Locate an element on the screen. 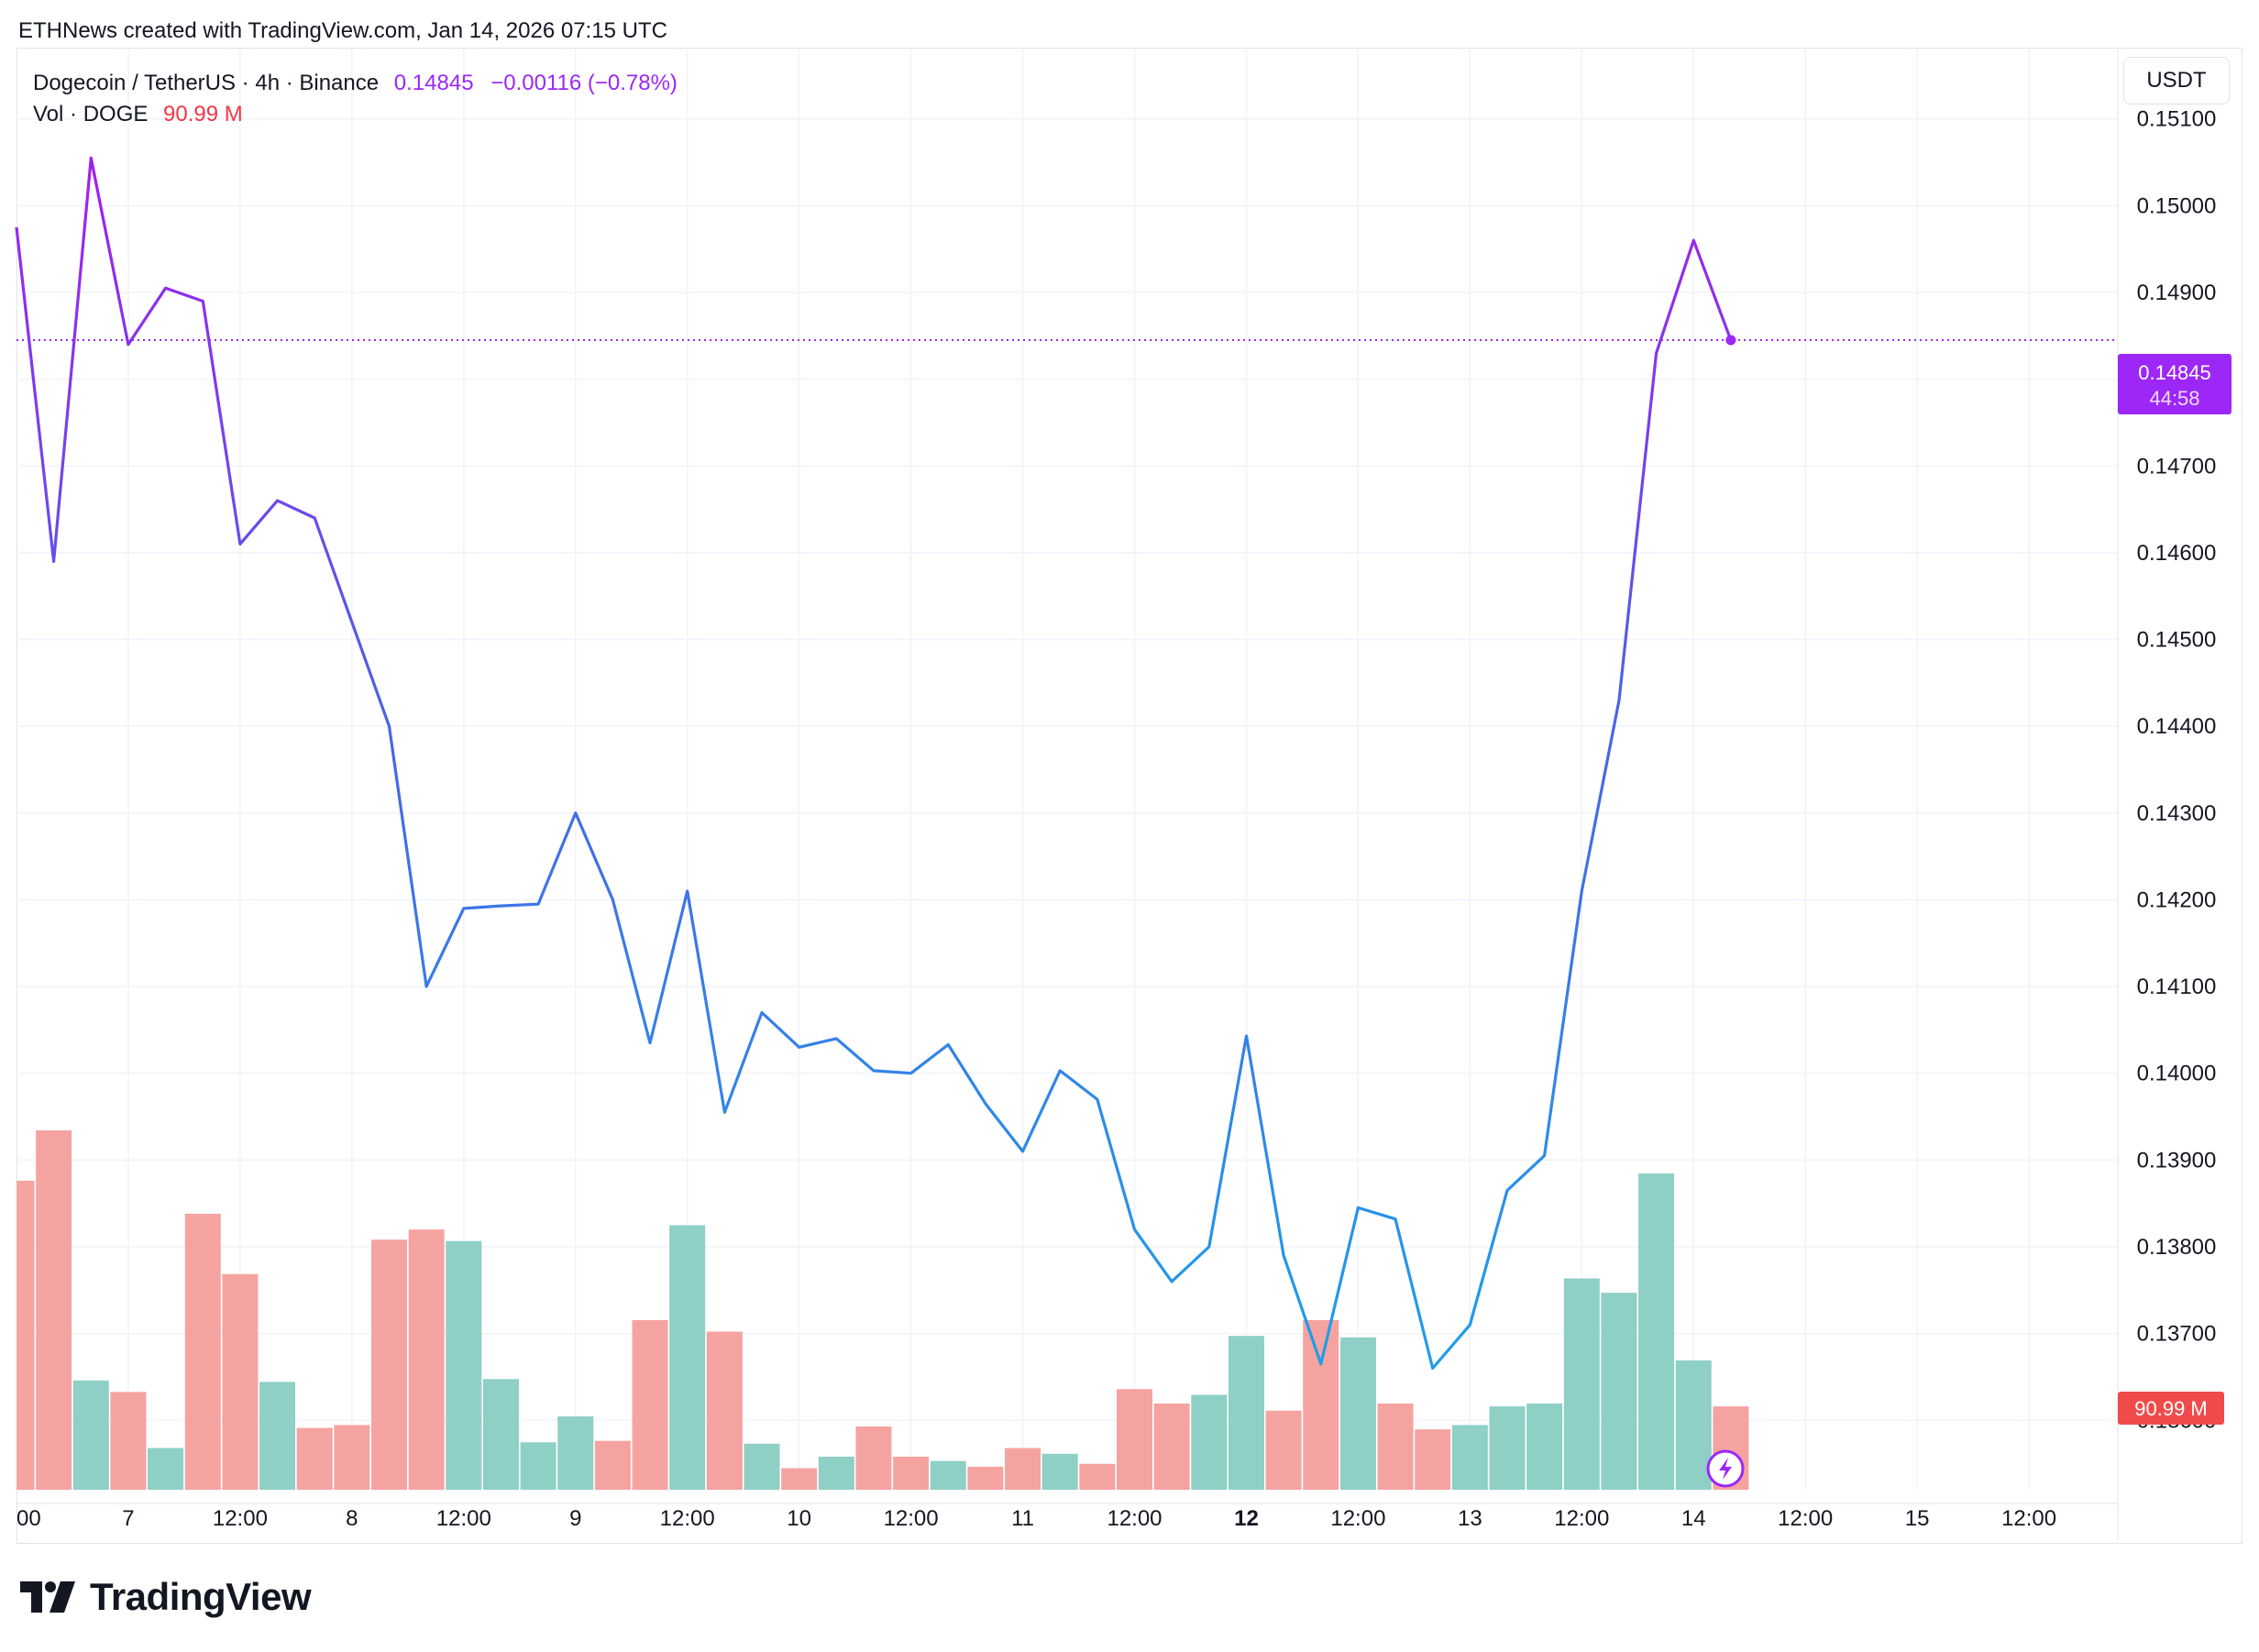  volume-legend-row: Vol · DOGE 90.99 M is located at coordinates (355, 114).